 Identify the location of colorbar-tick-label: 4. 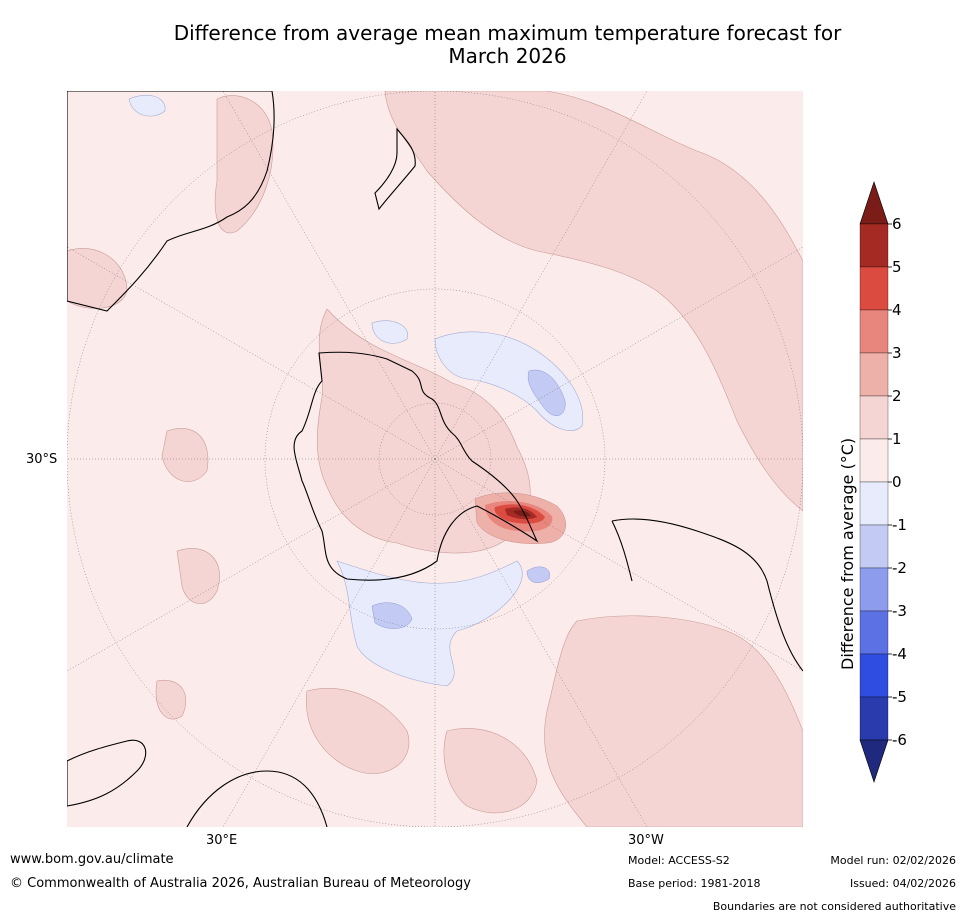
(897, 310).